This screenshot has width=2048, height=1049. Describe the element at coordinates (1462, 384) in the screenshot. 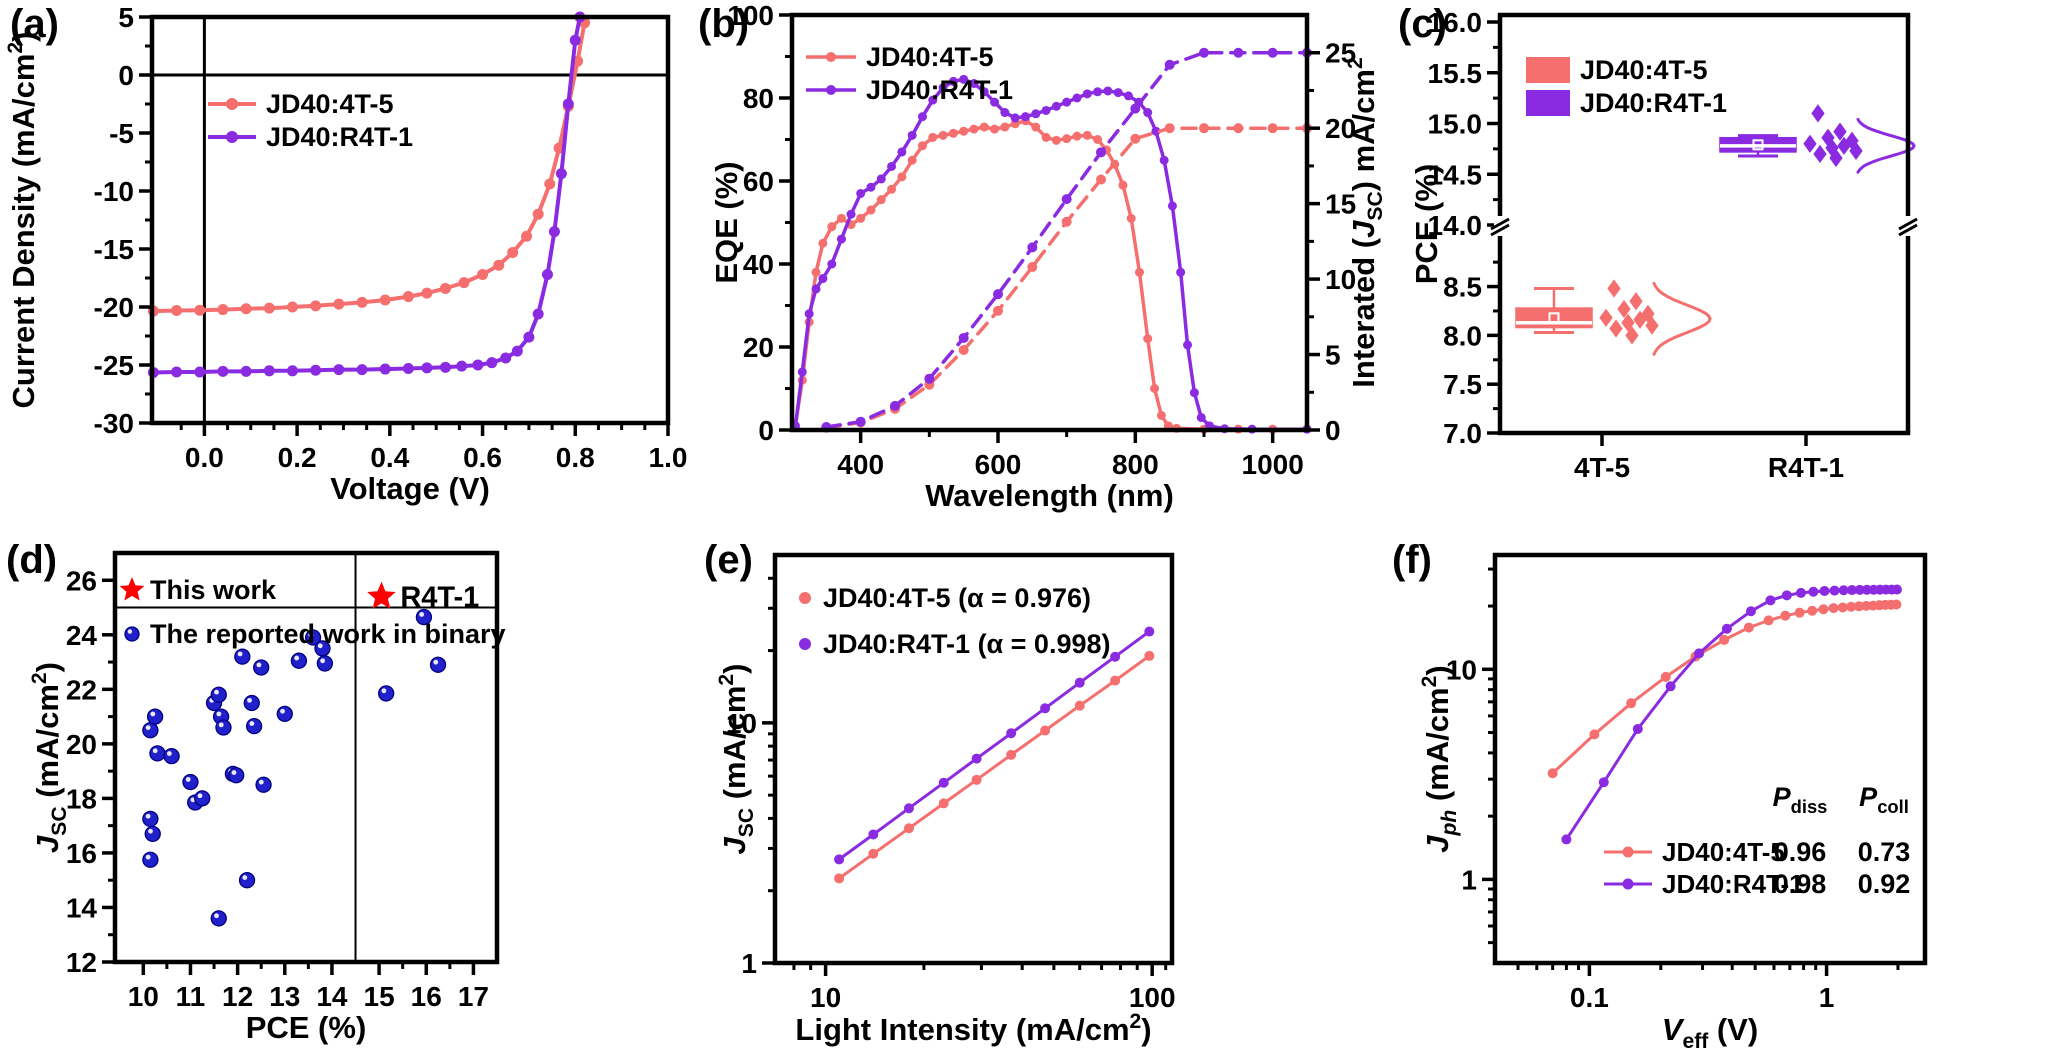

I see `svg-text: 7.5` at that location.